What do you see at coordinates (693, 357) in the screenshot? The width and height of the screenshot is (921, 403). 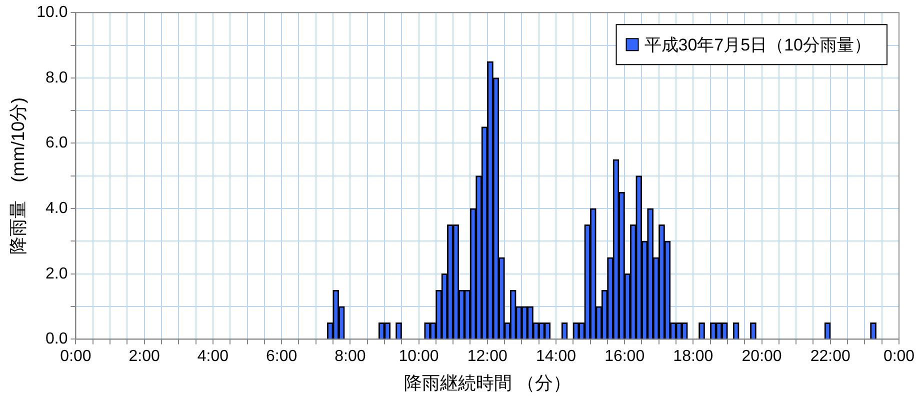 I see `x-tick-label: 18:00` at bounding box center [693, 357].